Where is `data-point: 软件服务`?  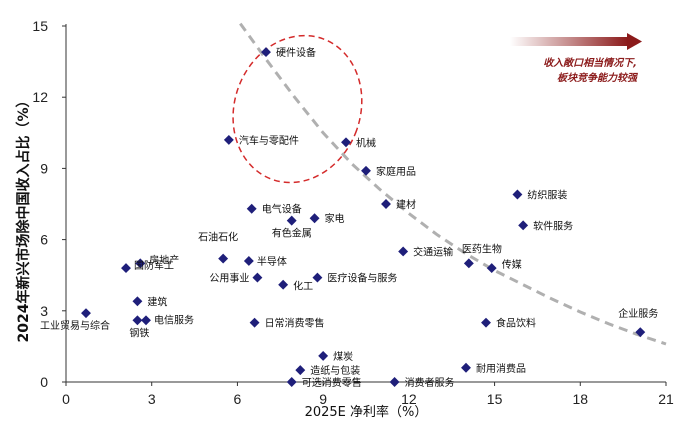
data-point: 软件服务 is located at coordinates (545, 225).